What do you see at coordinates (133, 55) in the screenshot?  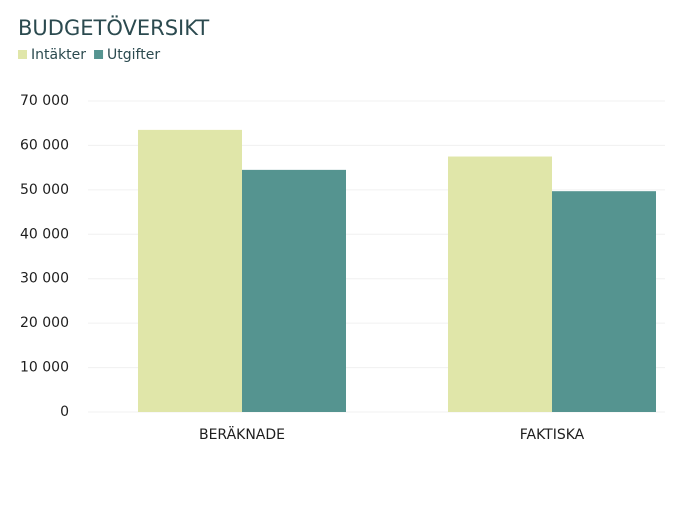 I see `legend-label: Utgifter` at bounding box center [133, 55].